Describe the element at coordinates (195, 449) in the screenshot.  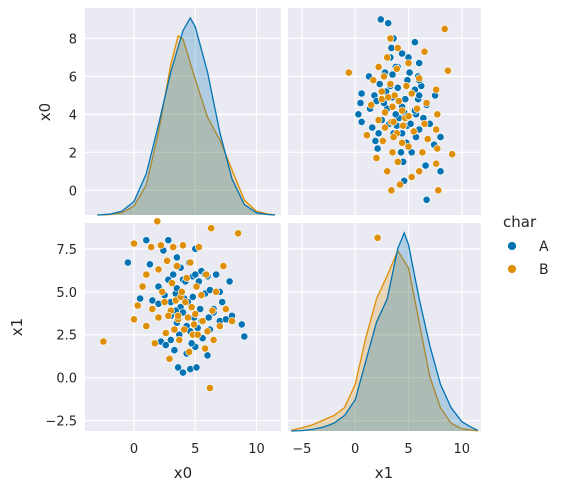
I see `x-tick-label-x0: 5` at that location.